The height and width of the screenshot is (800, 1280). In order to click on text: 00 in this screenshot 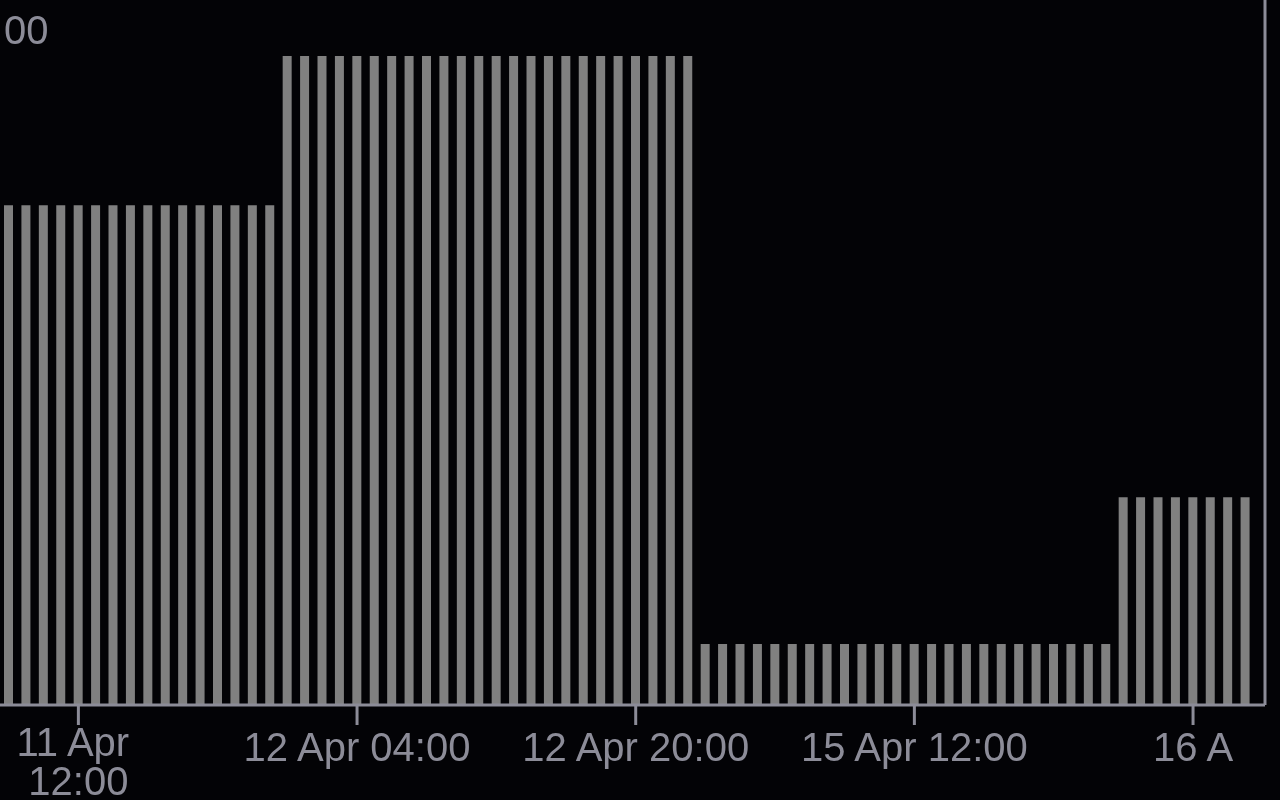, I will do `click(26, 30)`.